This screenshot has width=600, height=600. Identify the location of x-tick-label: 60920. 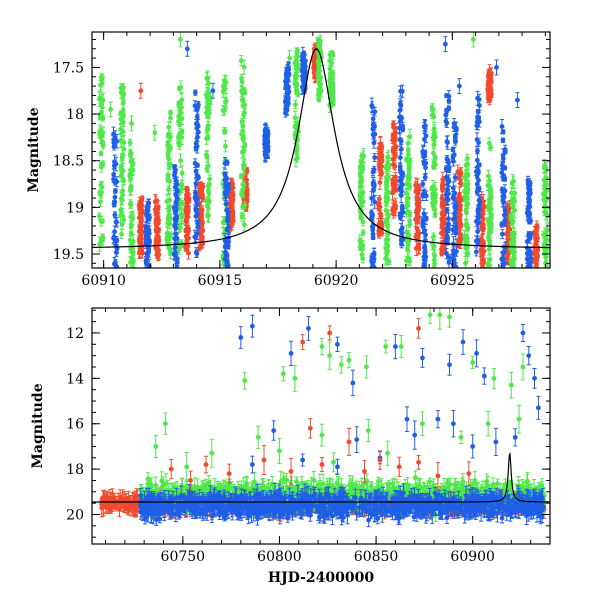
(336, 281).